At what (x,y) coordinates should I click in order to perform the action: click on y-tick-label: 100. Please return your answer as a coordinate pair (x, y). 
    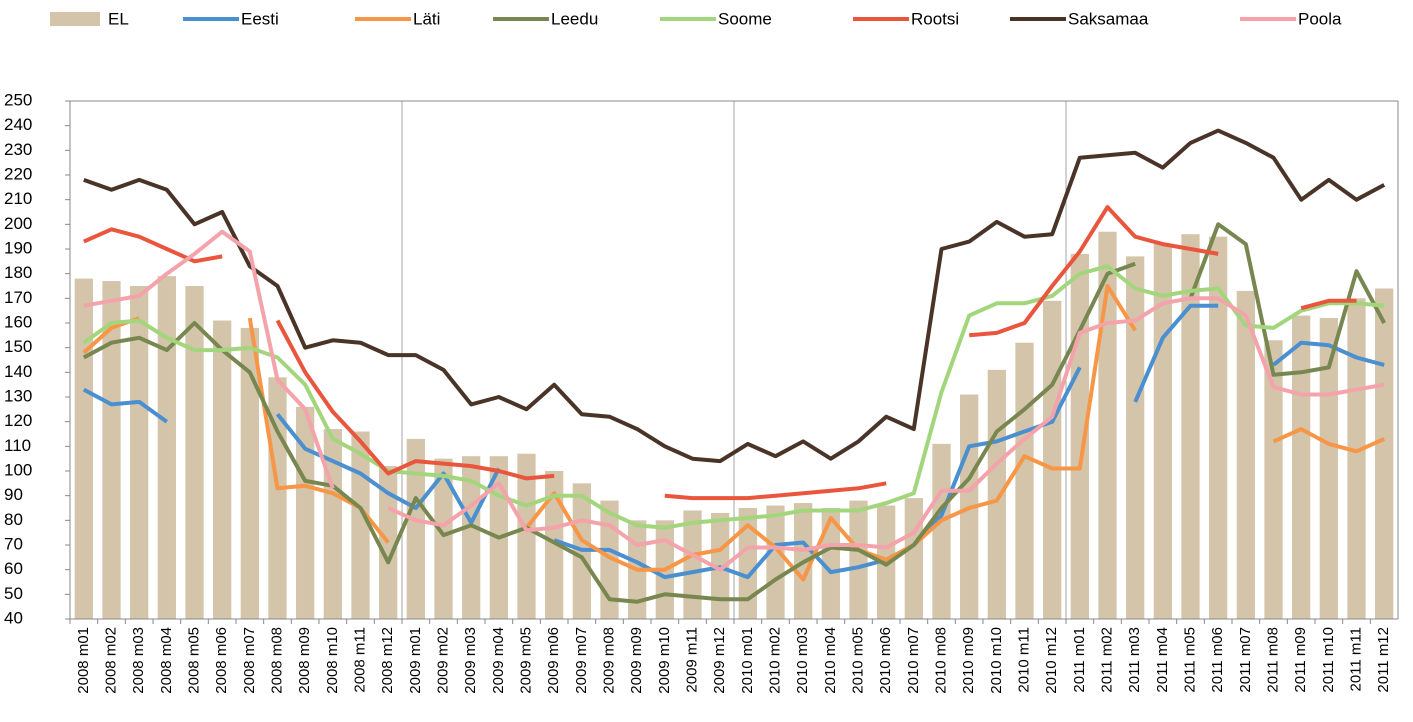
    Looking at the image, I should click on (18, 469).